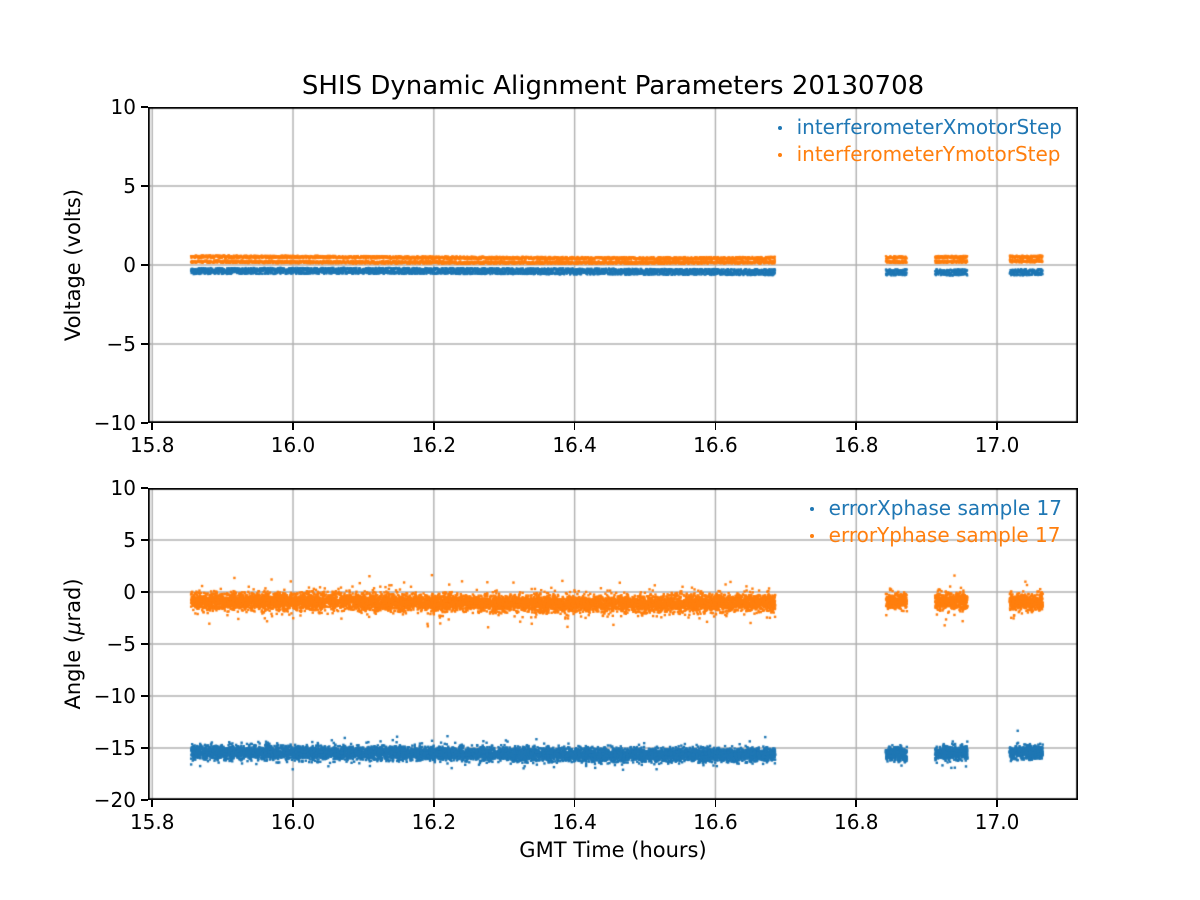  What do you see at coordinates (114, 748) in the screenshot?
I see `y-tick-label: −15` at bounding box center [114, 748].